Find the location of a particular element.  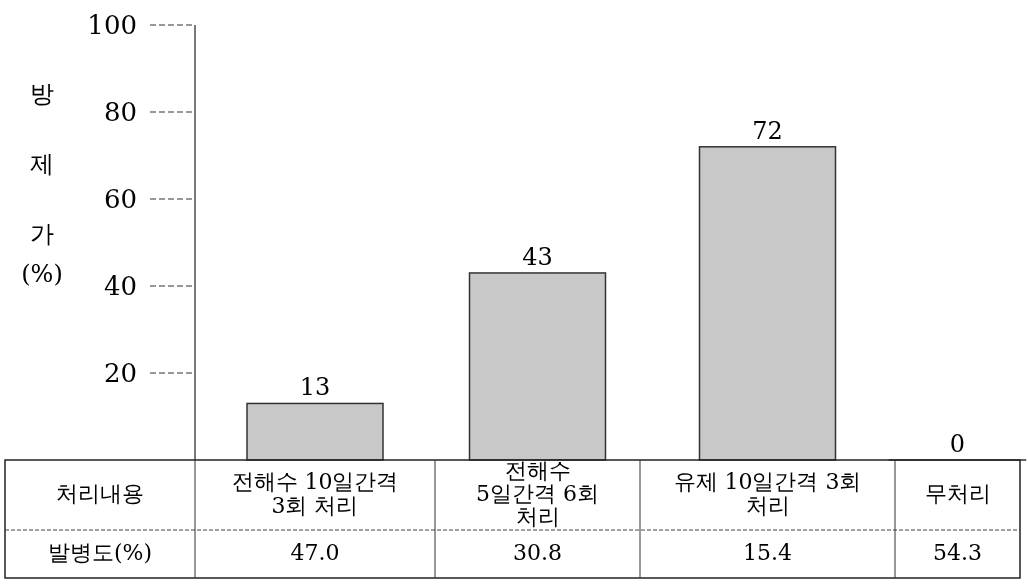

data-label: 0 is located at coordinates (957, 444).